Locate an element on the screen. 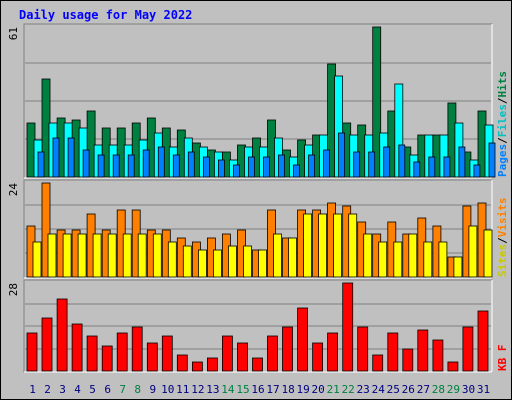  x-tick-day-22: 22 is located at coordinates (348, 389).